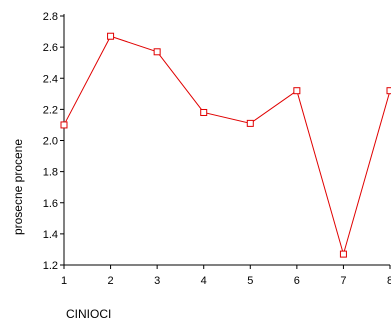  What do you see at coordinates (88, 314) in the screenshot?
I see `x-axis-title: CINIOCI` at bounding box center [88, 314].